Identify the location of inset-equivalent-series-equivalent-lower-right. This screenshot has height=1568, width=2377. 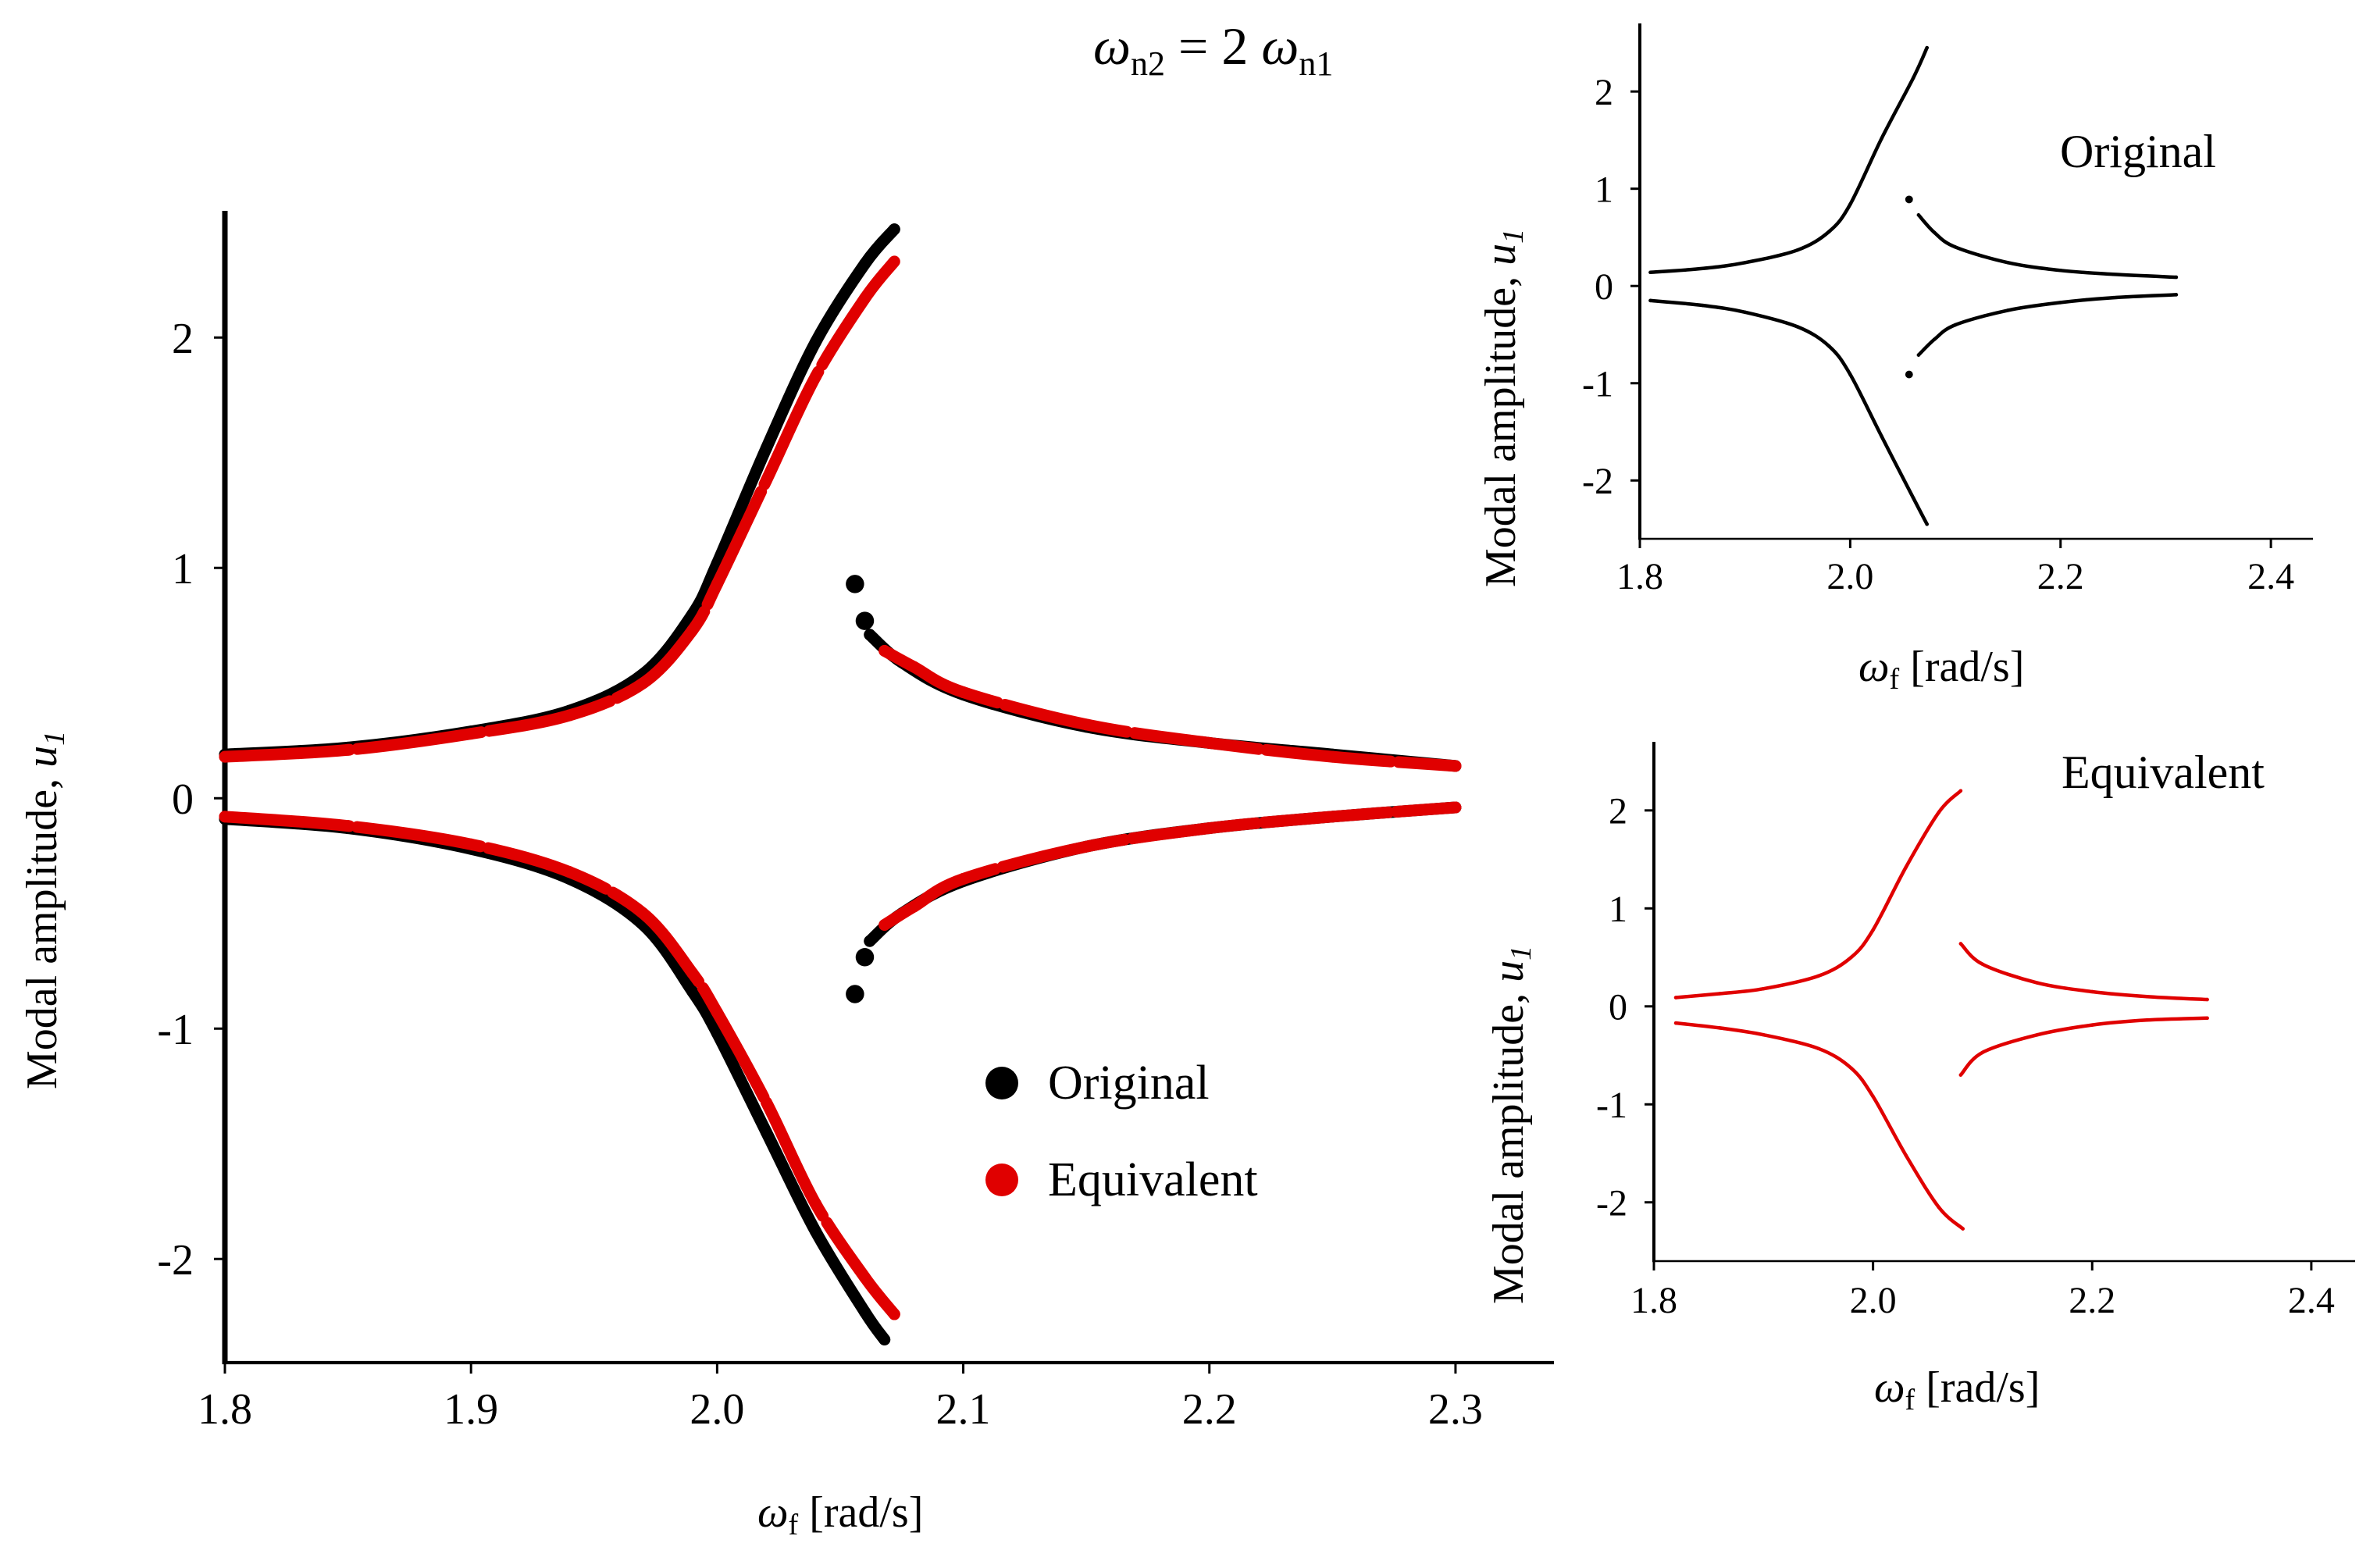
(2083, 1046).